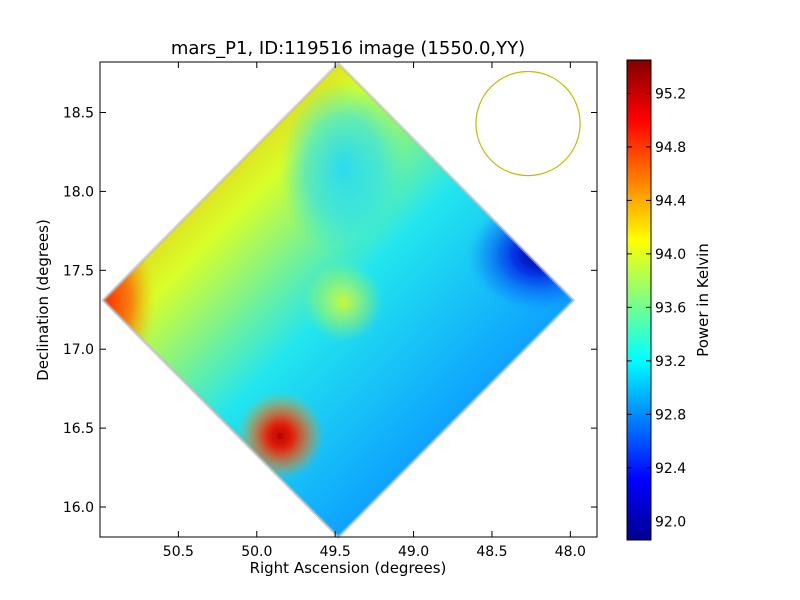 This screenshot has height=600, width=800. I want to click on y-tick-label: 16.5, so click(78, 429).